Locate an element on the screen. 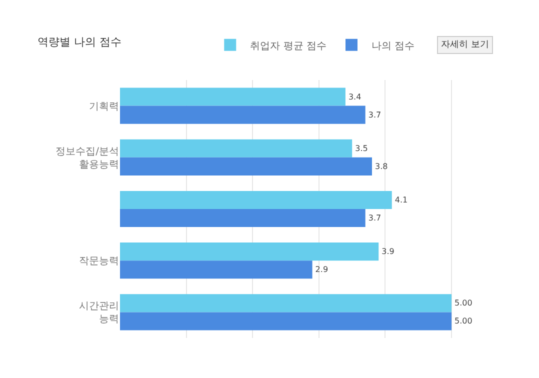 This screenshot has width=539, height=378. data-label: 2.9 is located at coordinates (321, 269).